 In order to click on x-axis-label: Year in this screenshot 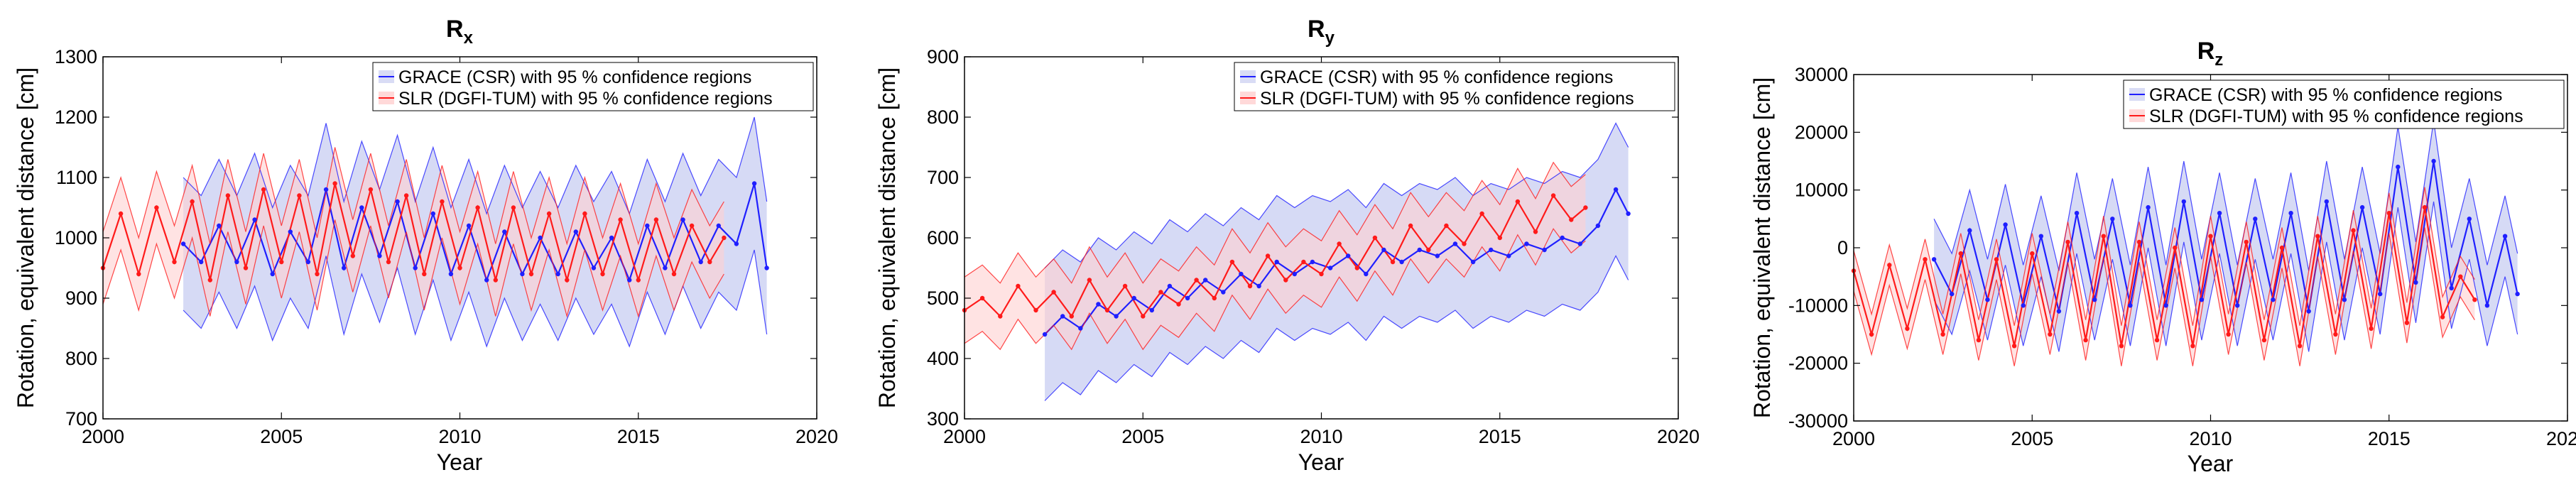, I will do `click(1321, 462)`.